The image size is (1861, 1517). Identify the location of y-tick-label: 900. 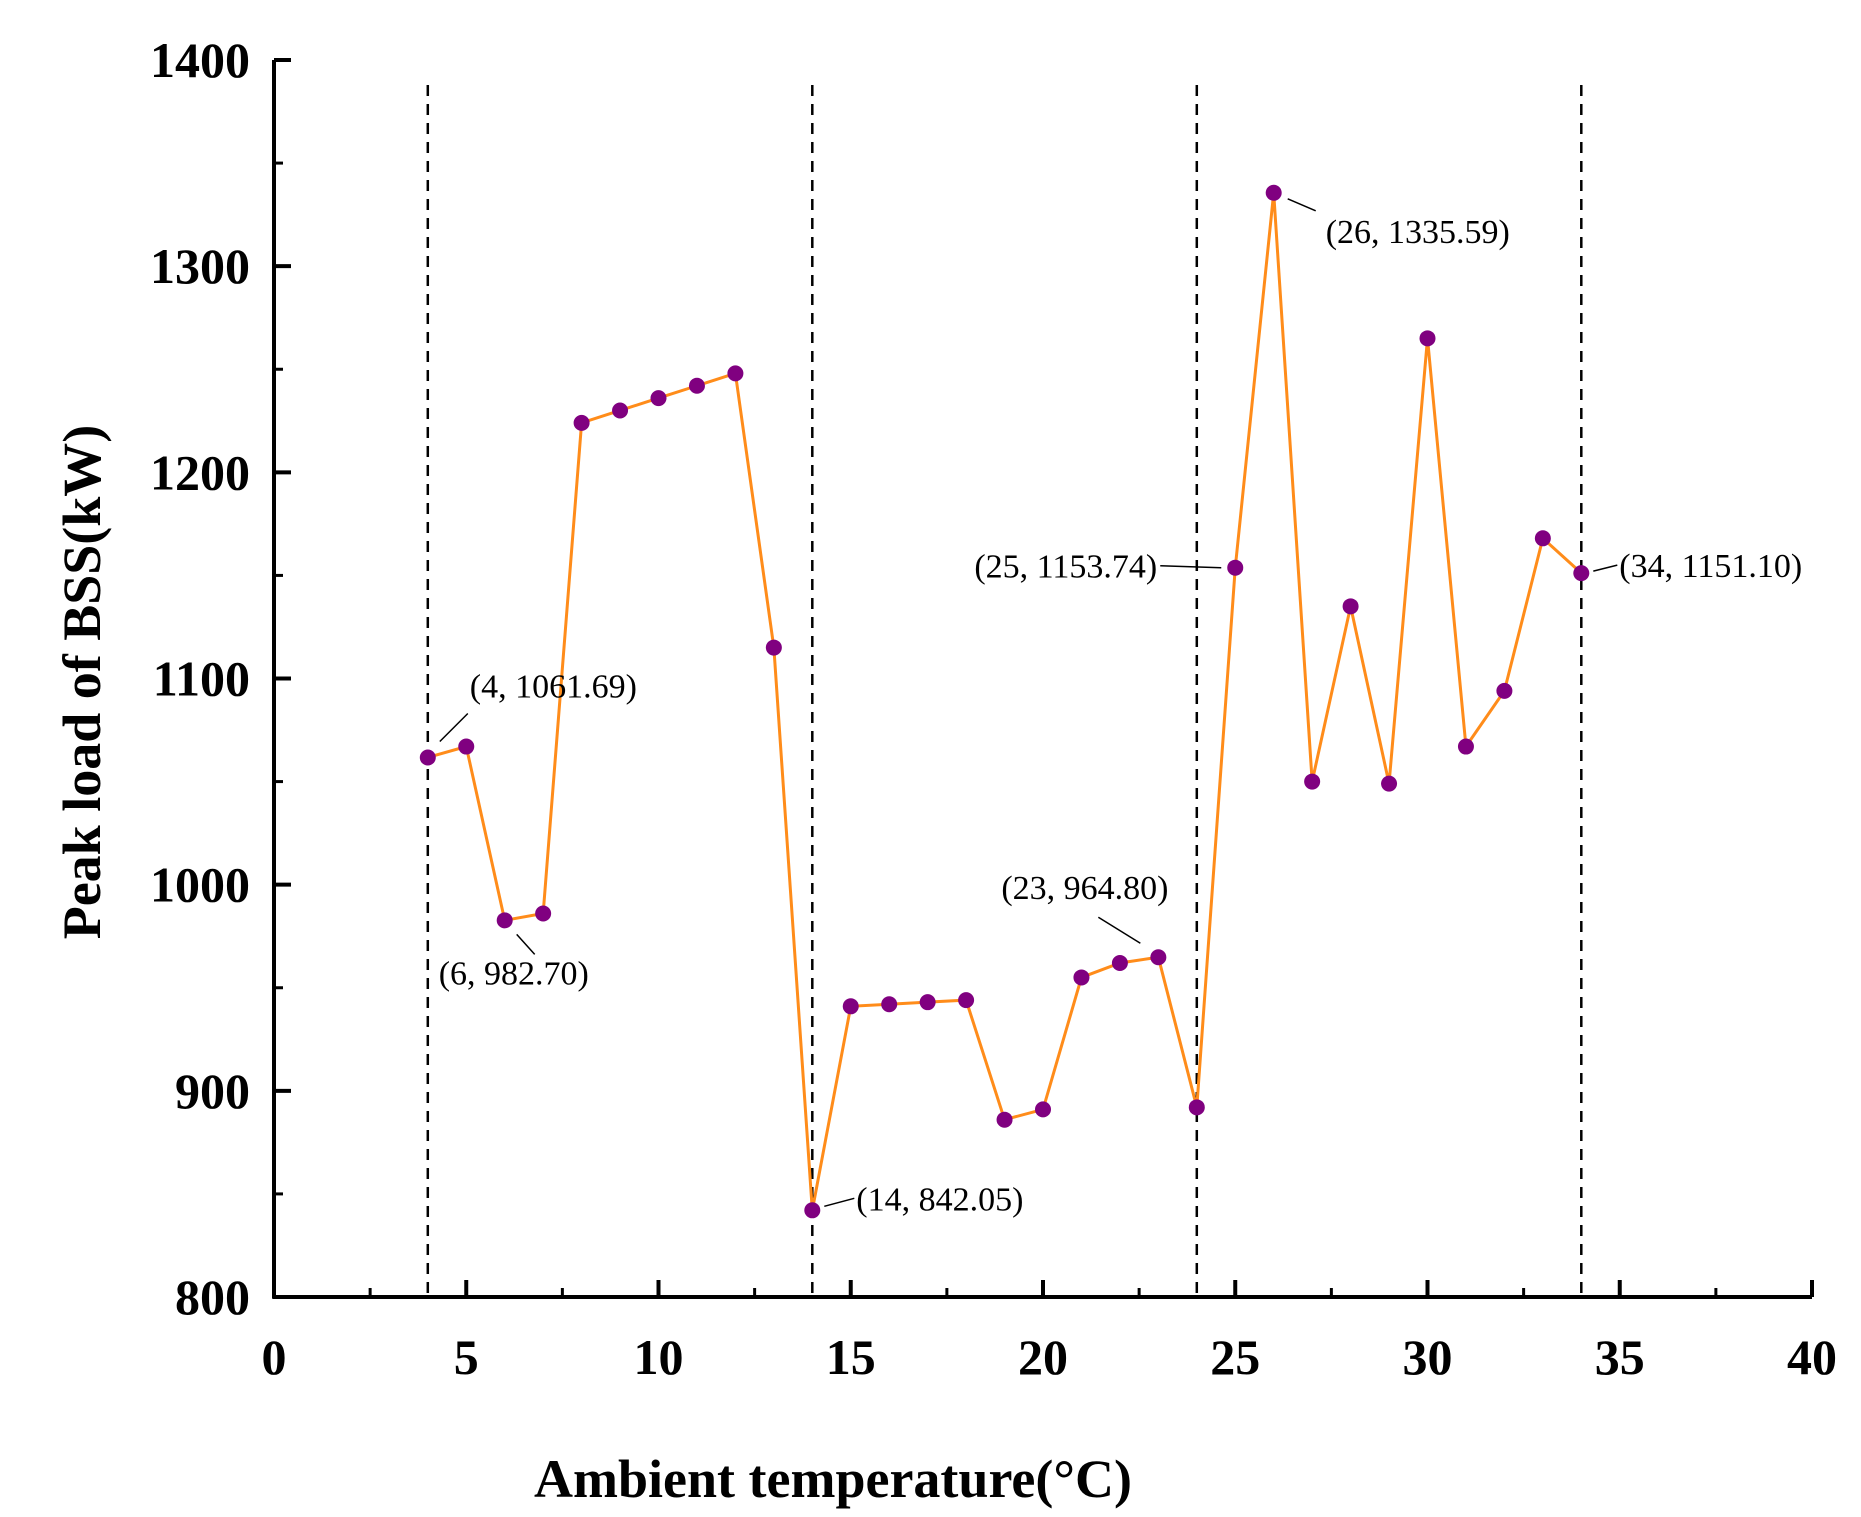
(212, 1091).